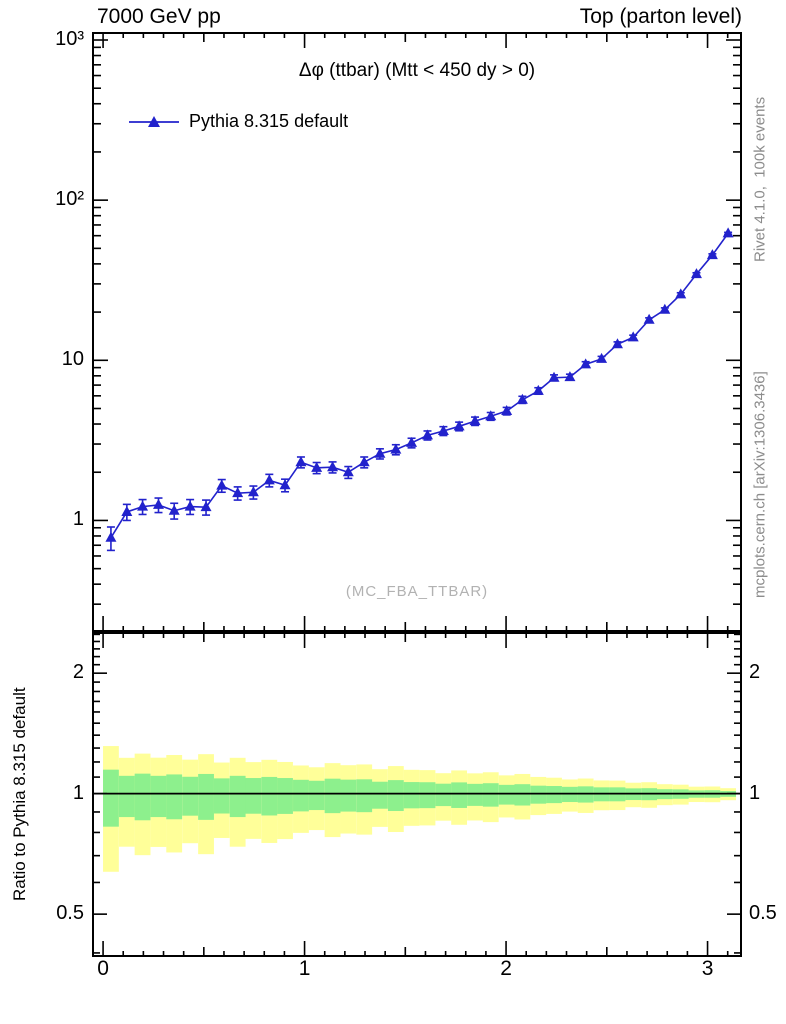 This screenshot has height=1024, width=786. Describe the element at coordinates (760, 485) in the screenshot. I see `mcplots-reference-text: mcplots.cern.ch [arXiv:1306.3436]` at that location.